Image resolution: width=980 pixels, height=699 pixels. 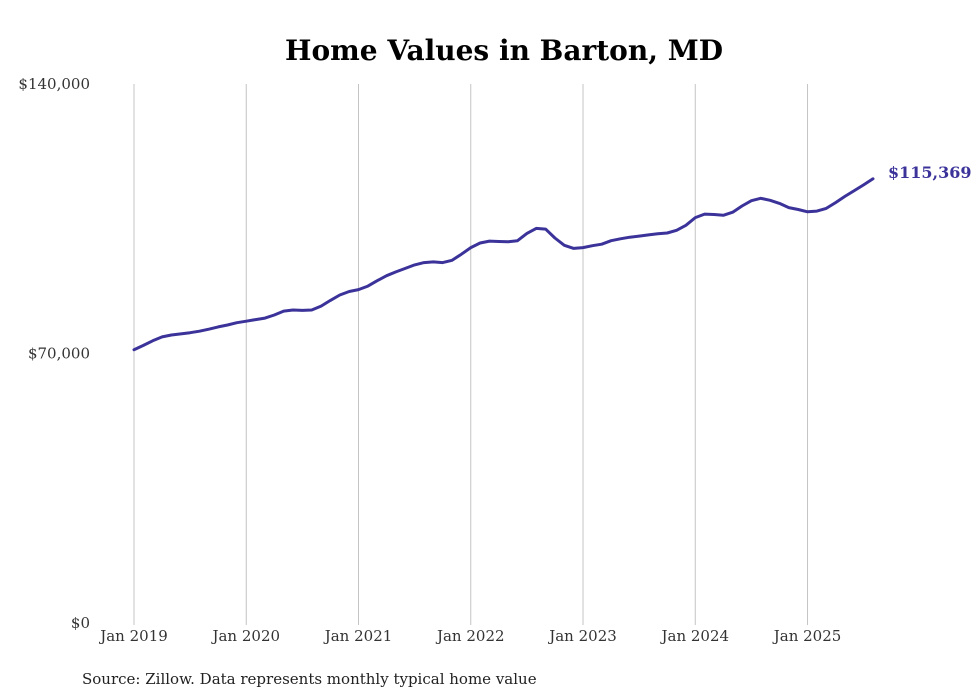 I want to click on x-tick-label: Jan 2022, so click(x=470, y=636).